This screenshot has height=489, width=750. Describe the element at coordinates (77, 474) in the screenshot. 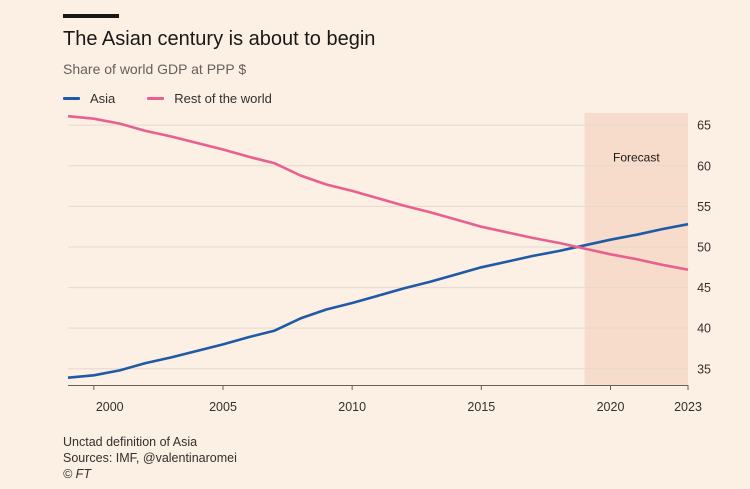

I see `copyright: © FT` at that location.